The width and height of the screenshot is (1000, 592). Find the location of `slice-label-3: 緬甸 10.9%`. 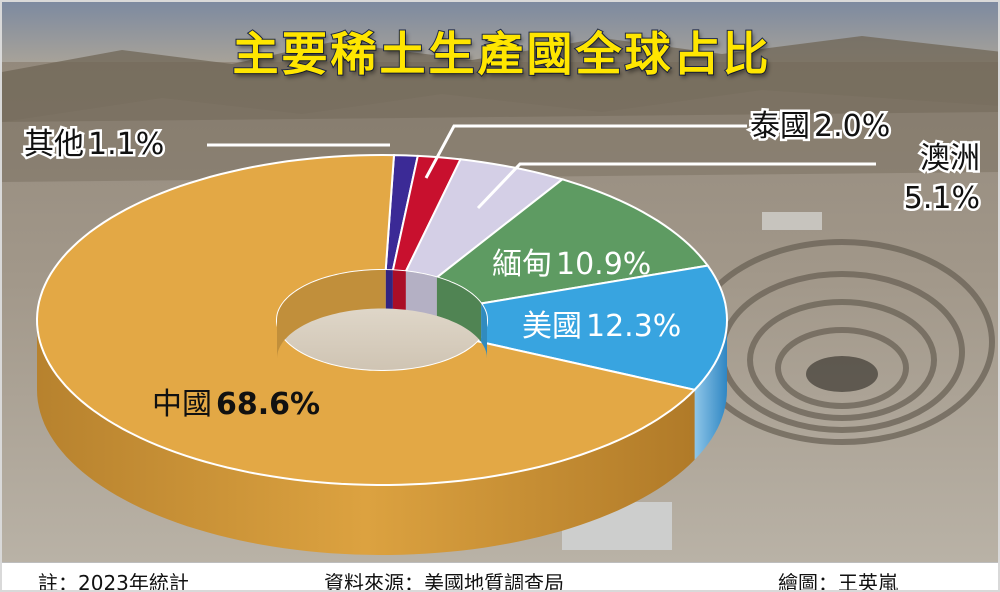

slice-label-3: 緬甸 10.9% is located at coordinates (571, 264).